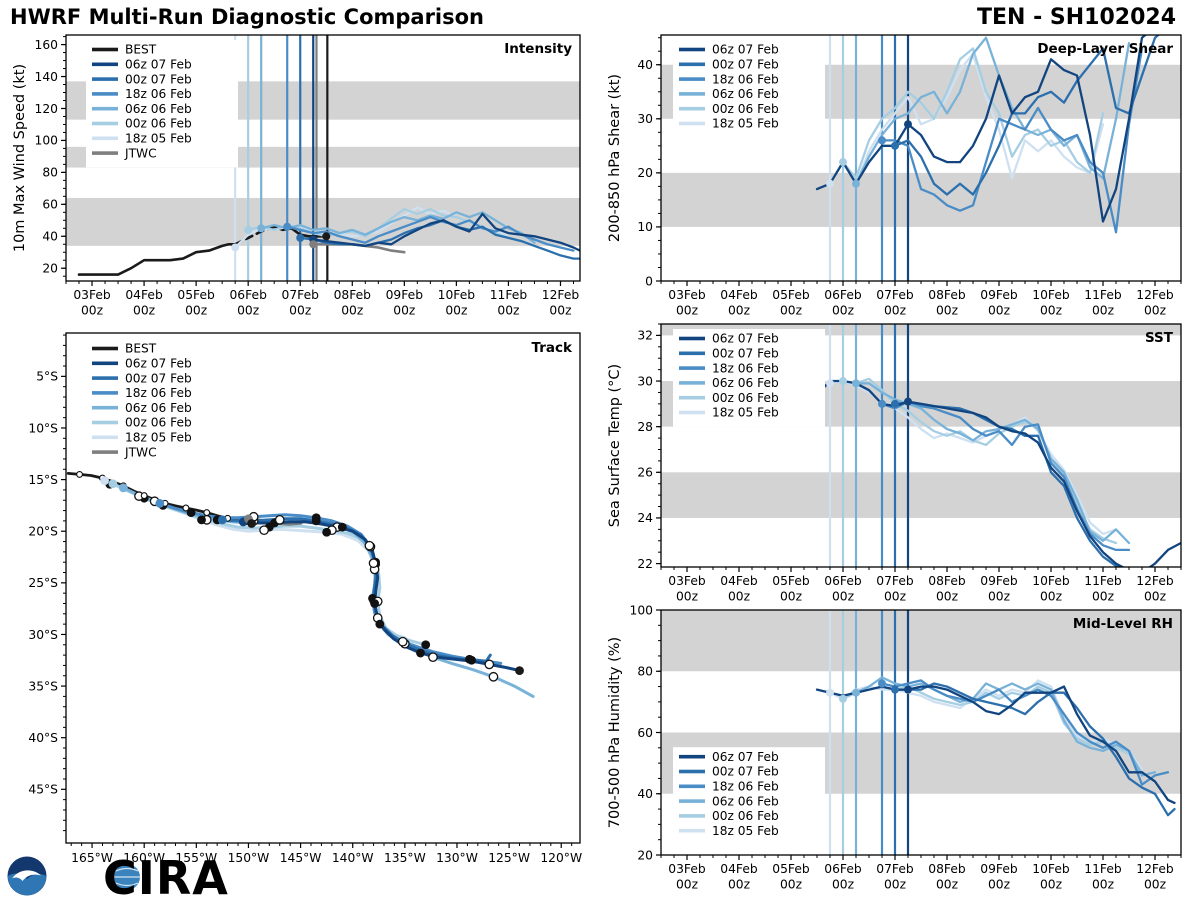 Image resolution: width=1200 pixels, height=900 pixels. Describe the element at coordinates (692, 830) in the screenshot. I see `legend-swatch-r6` at that location.